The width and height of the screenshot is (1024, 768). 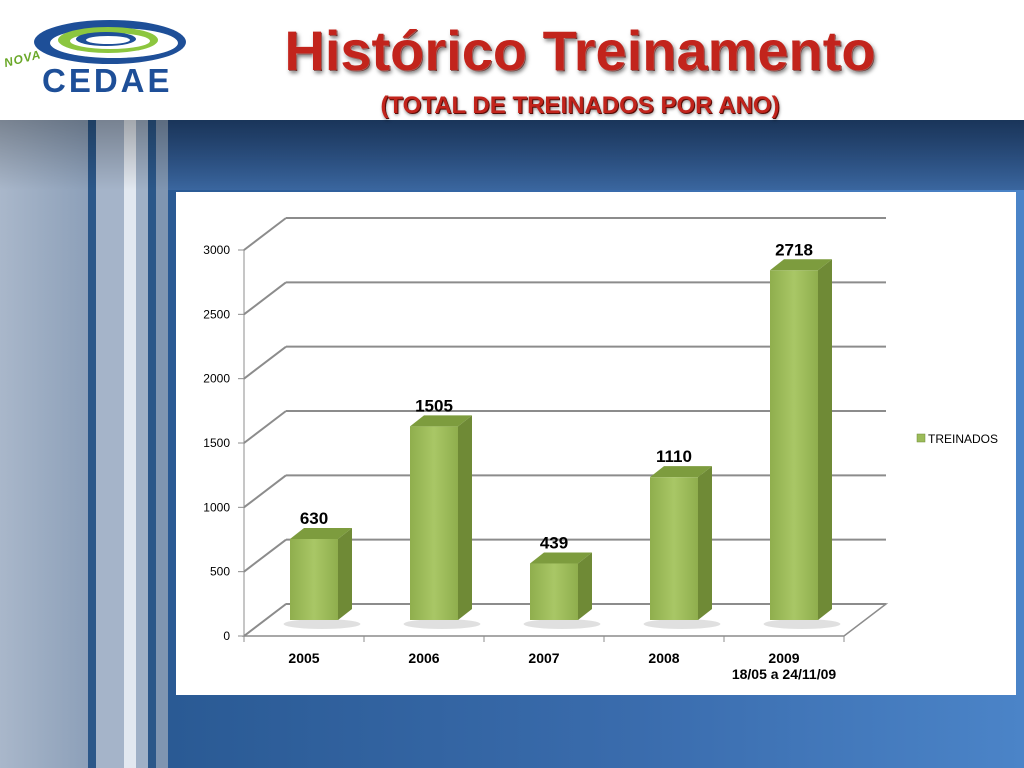 What do you see at coordinates (216, 314) in the screenshot?
I see `y-tick-label: 2500` at bounding box center [216, 314].